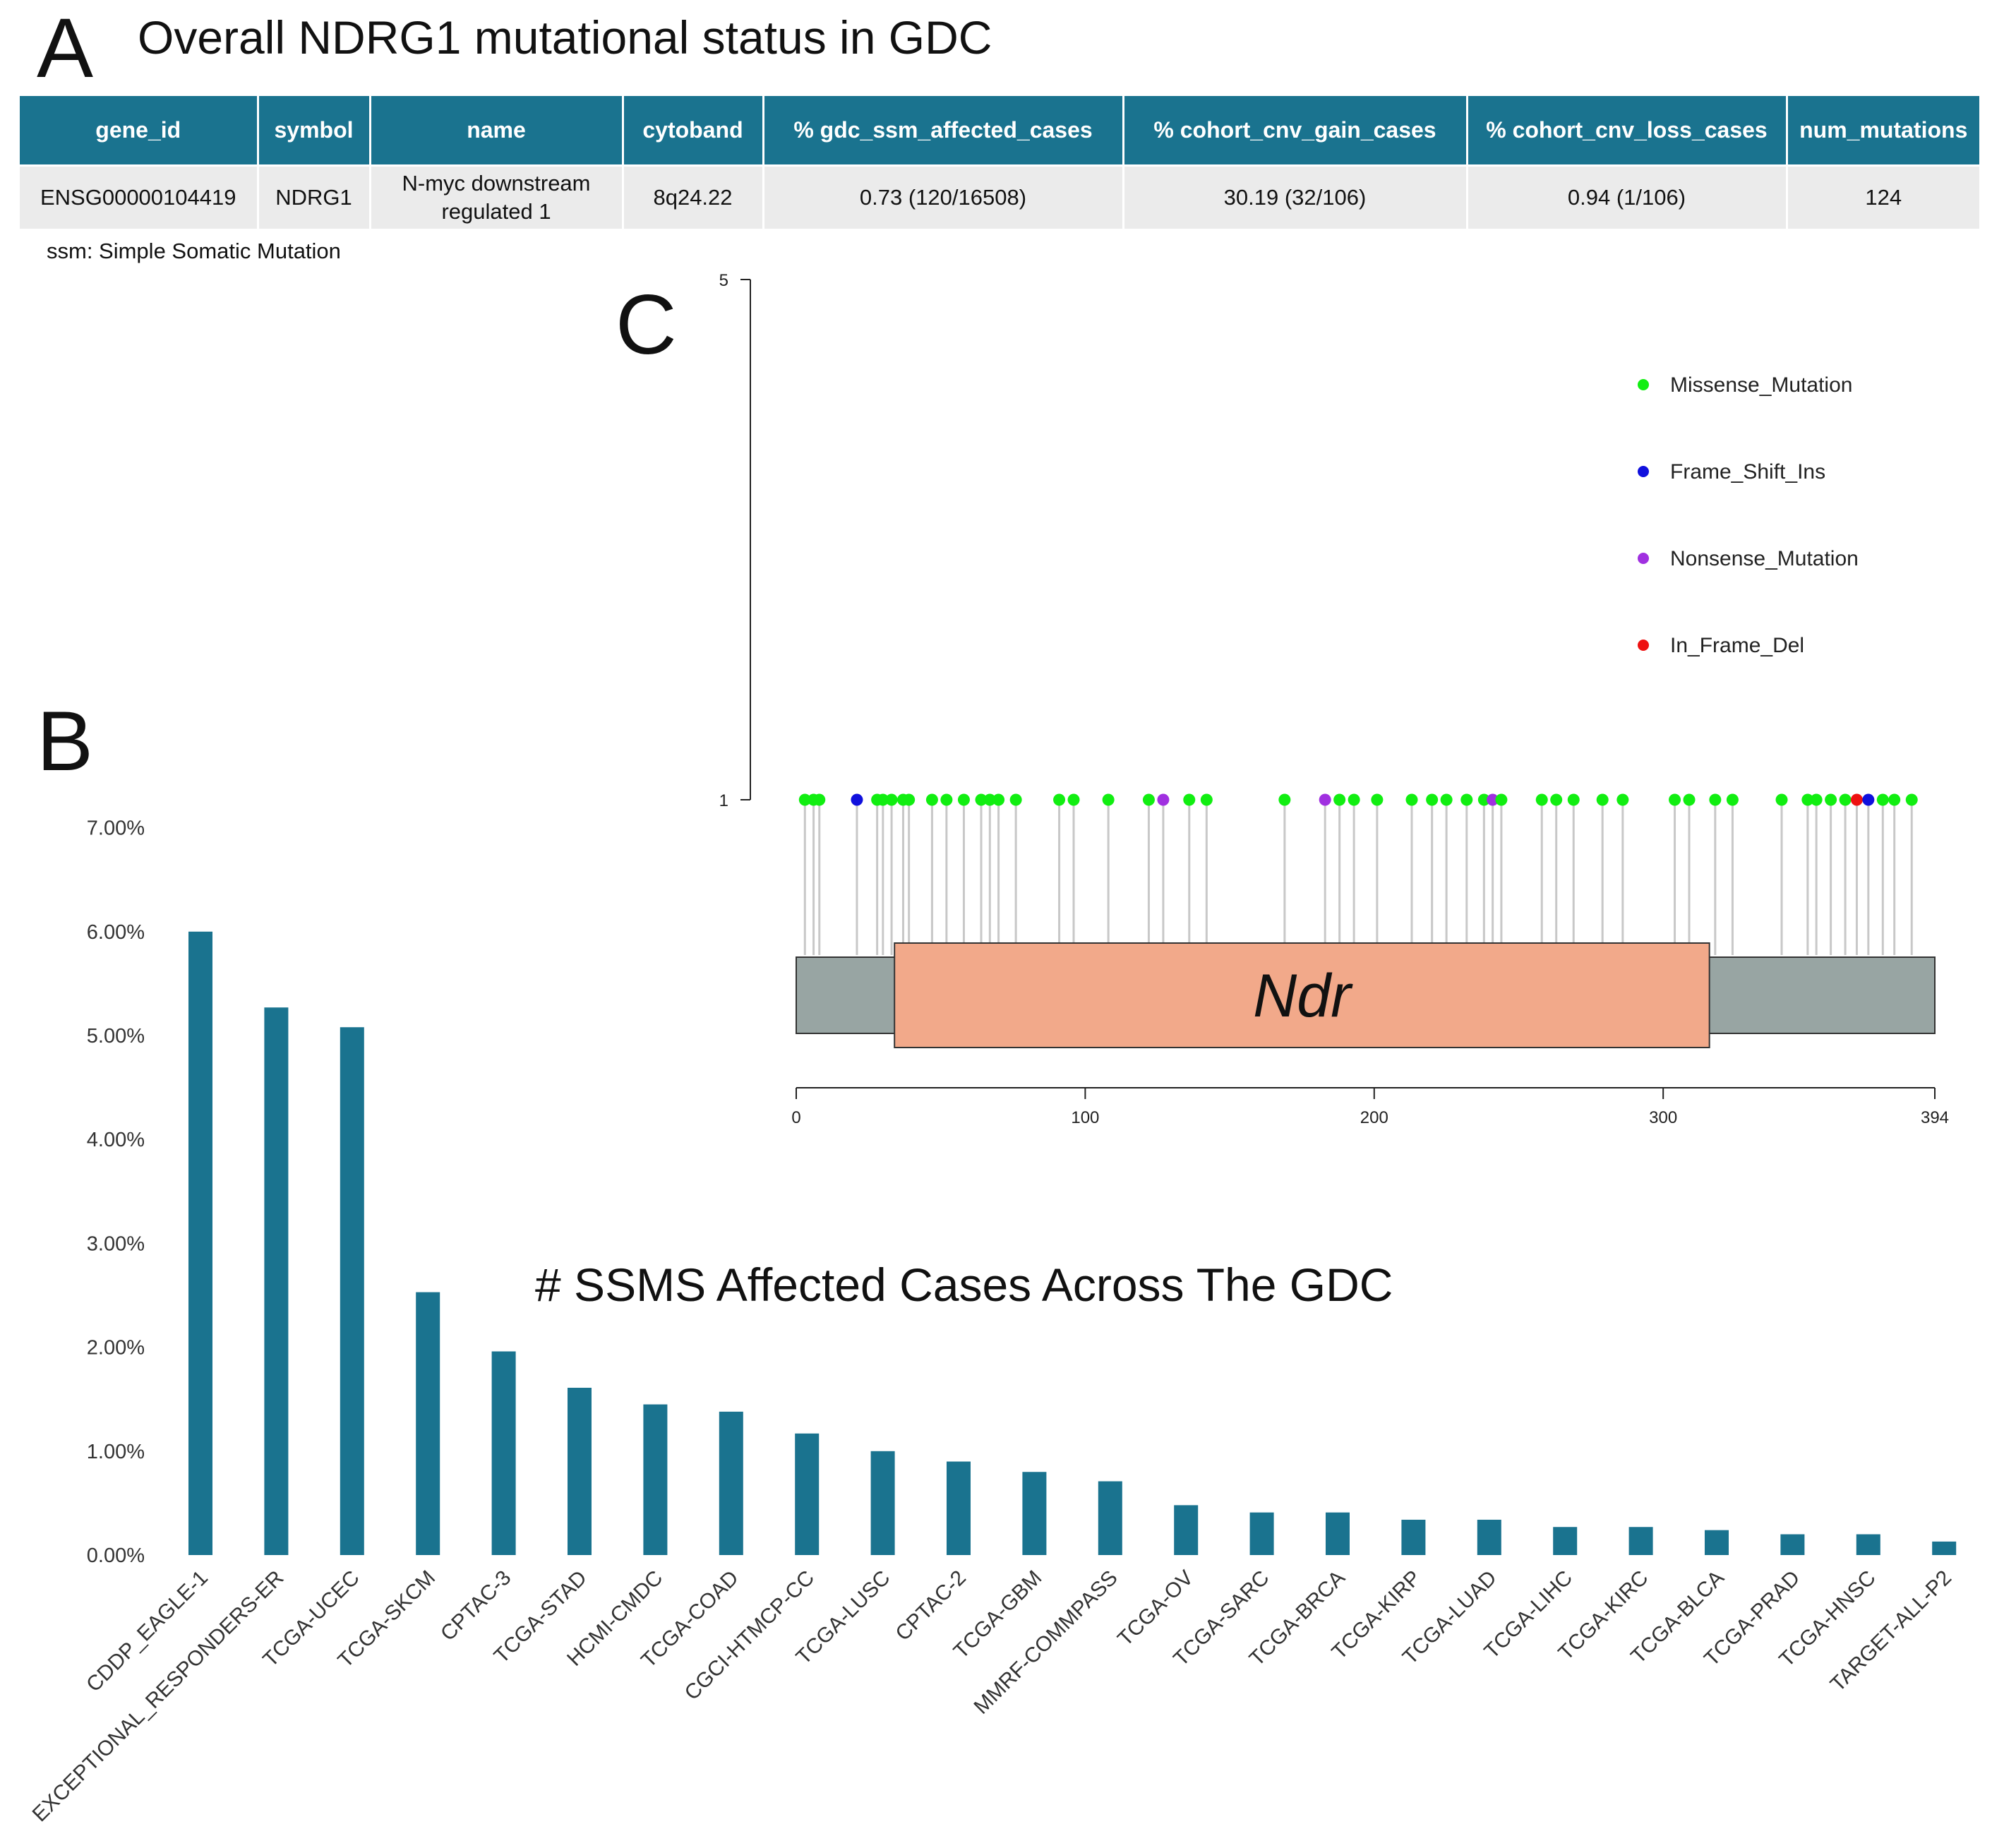  Describe the element at coordinates (565, 37) in the screenshot. I see `panel-a-title: Overall NDRG1 mutational status in GDC` at that location.